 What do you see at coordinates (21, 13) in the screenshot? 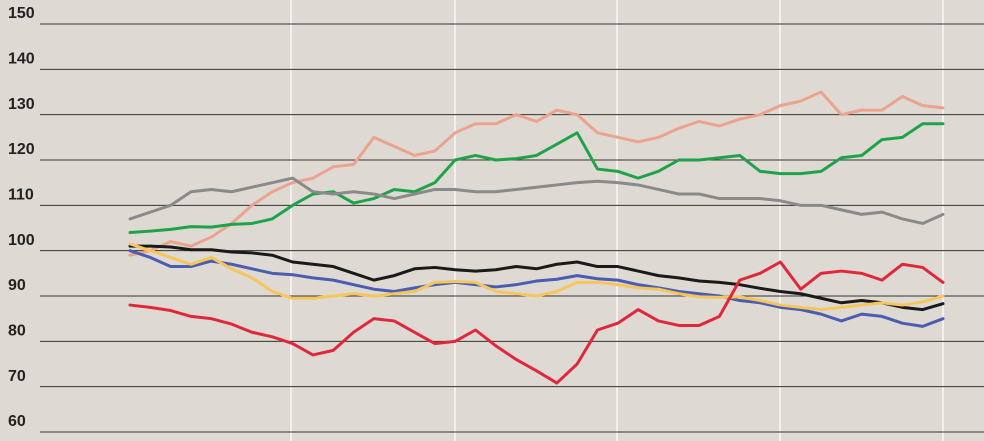
I see `y-tick-label: 150` at bounding box center [21, 13].